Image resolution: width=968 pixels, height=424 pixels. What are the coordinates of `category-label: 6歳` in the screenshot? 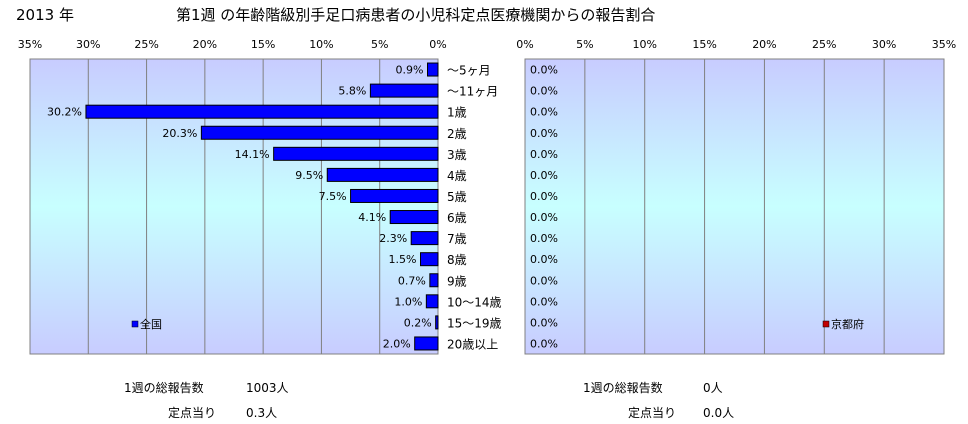 It's located at (457, 218).